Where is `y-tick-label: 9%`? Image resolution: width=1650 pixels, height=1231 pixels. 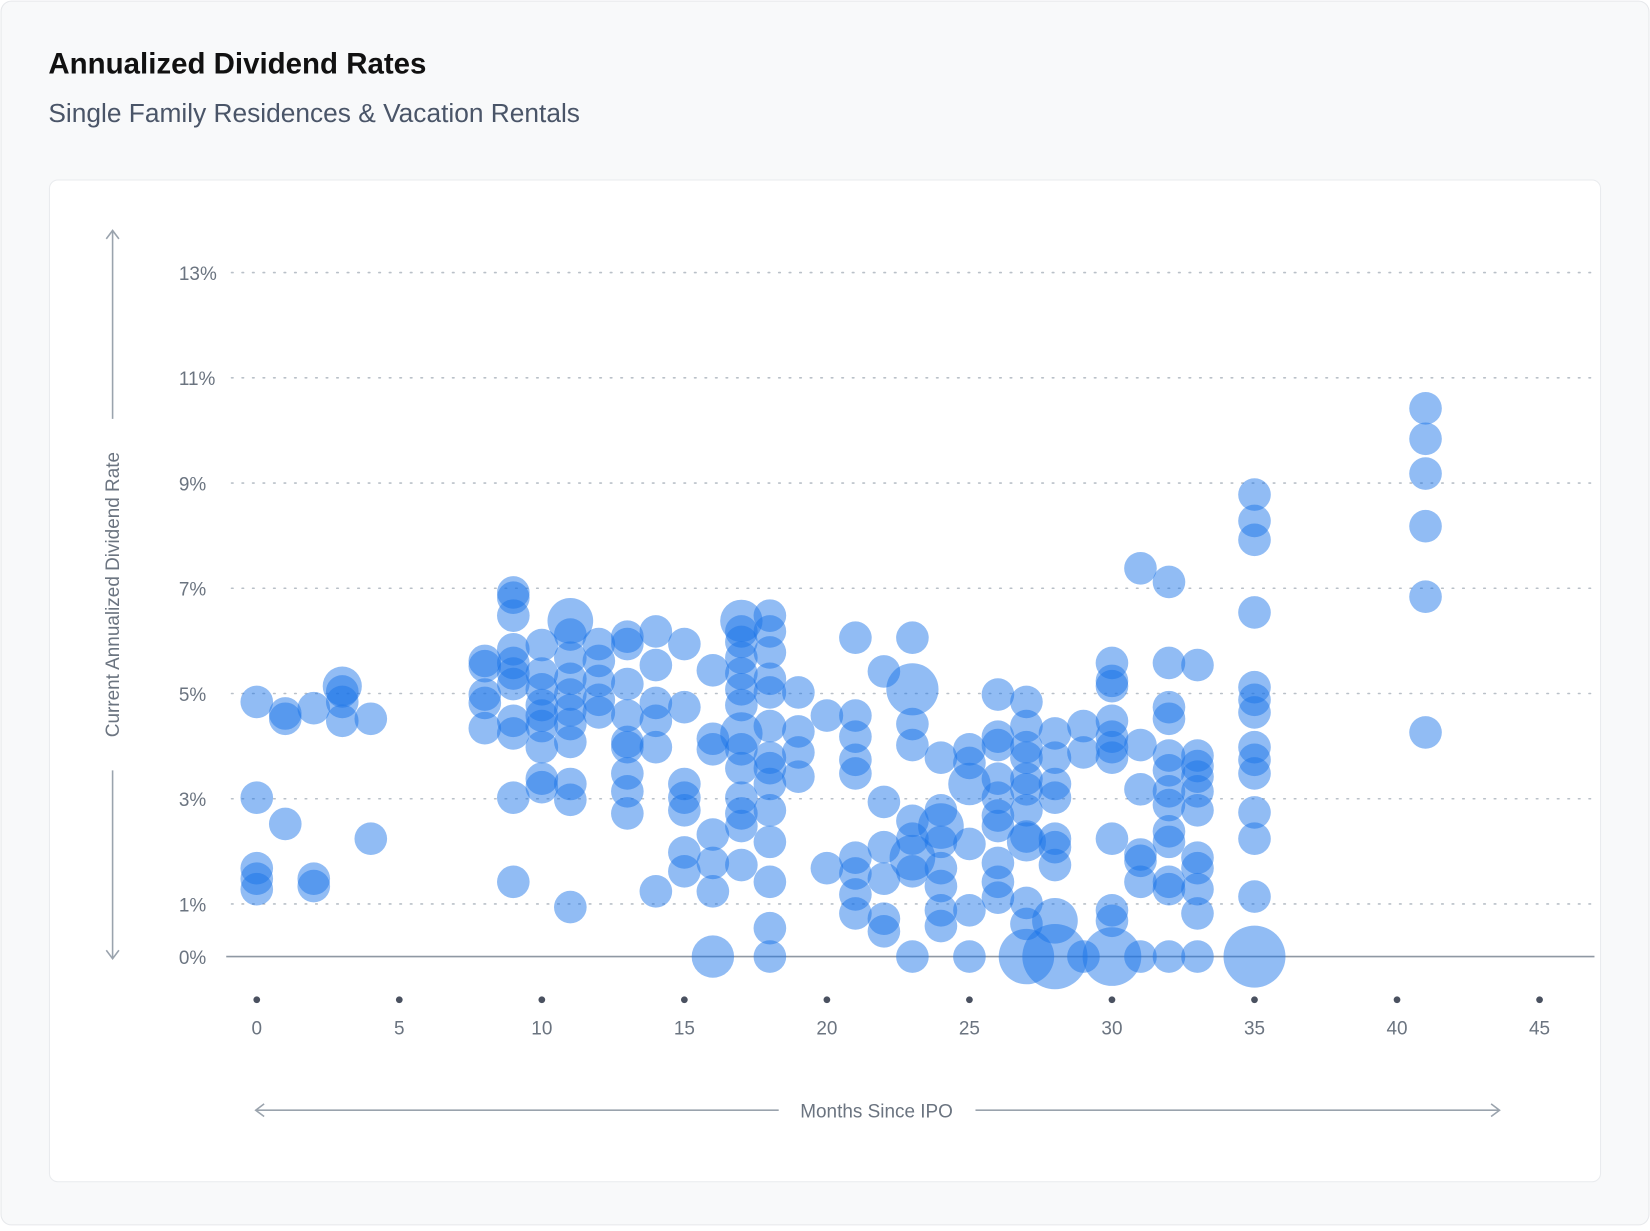
y-tick-label: 9% is located at coordinates (193, 484).